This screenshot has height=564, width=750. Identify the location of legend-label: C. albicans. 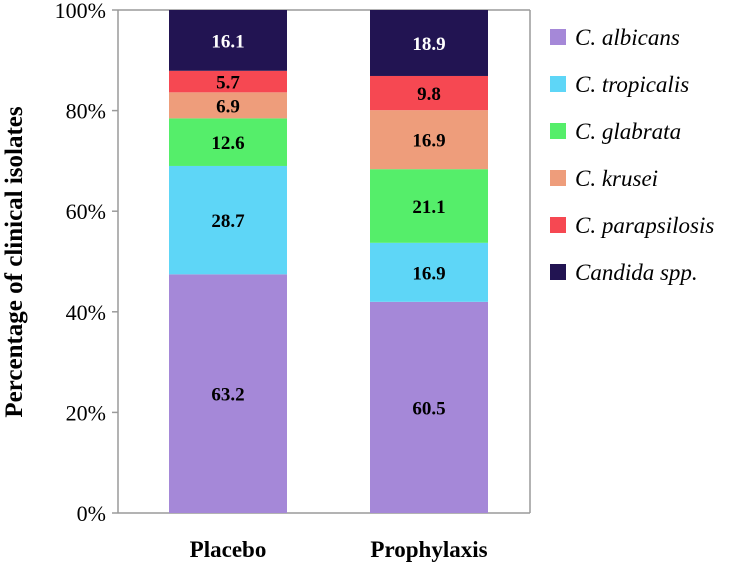
(627, 37).